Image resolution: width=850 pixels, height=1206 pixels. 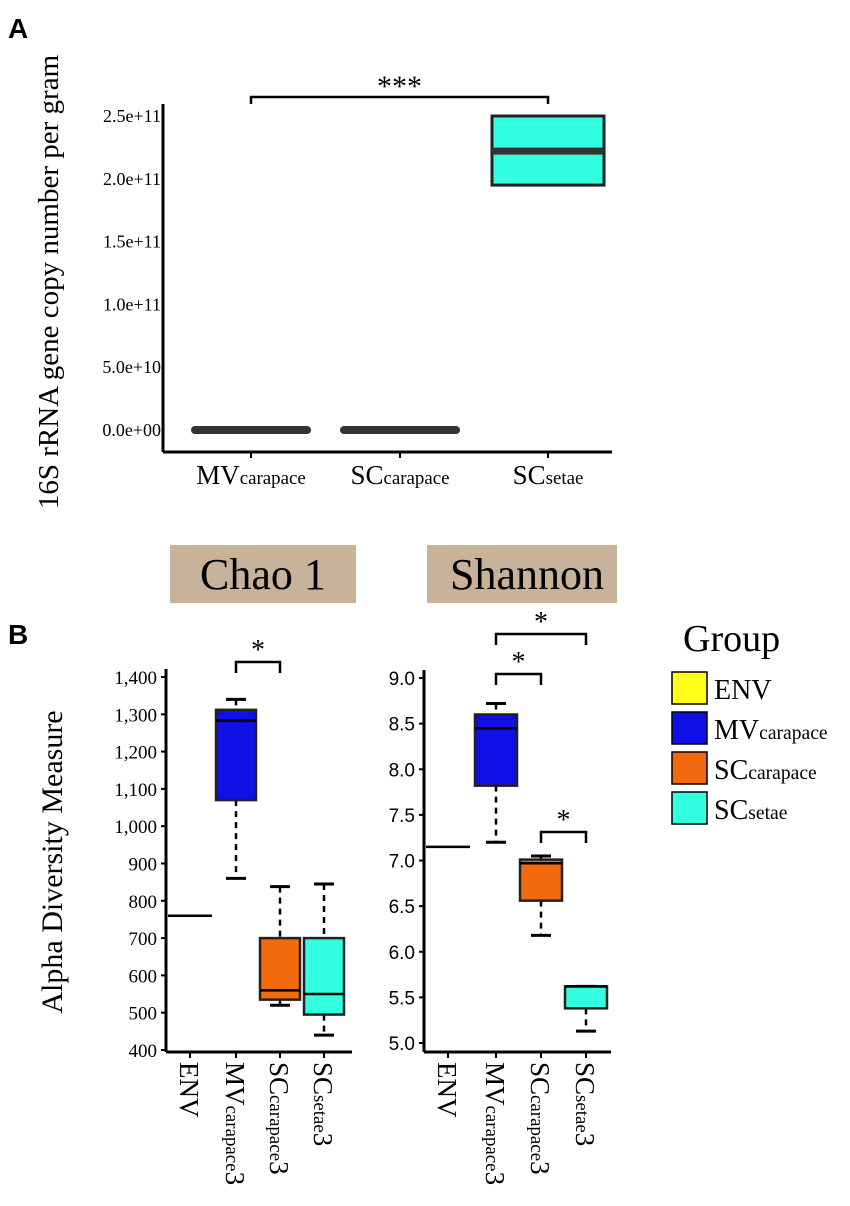 I want to click on chao1-x-label-sub: carapace, so click(x=275, y=1128).